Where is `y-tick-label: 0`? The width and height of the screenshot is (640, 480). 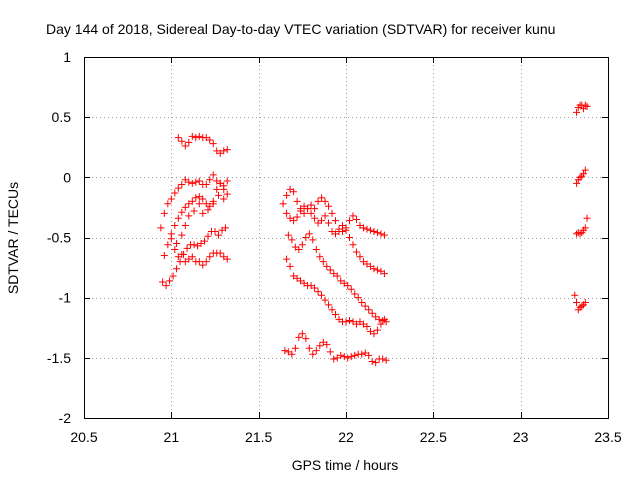 y-tick-label: 0 is located at coordinates (67, 177).